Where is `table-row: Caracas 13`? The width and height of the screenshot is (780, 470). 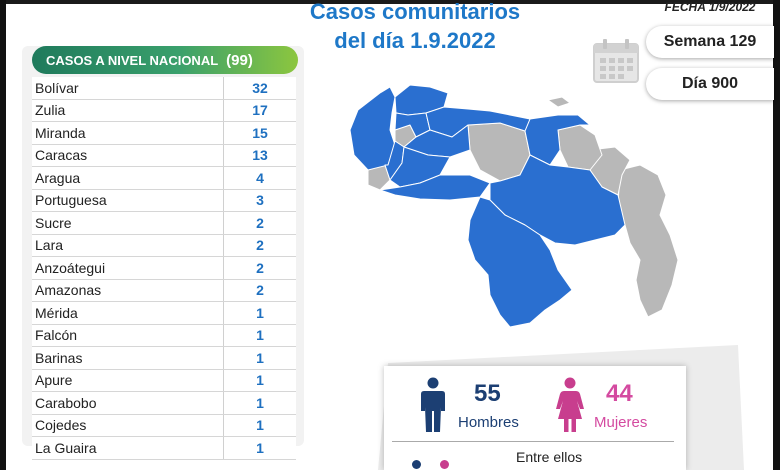
table-row: Caracas 13 is located at coordinates (164, 155).